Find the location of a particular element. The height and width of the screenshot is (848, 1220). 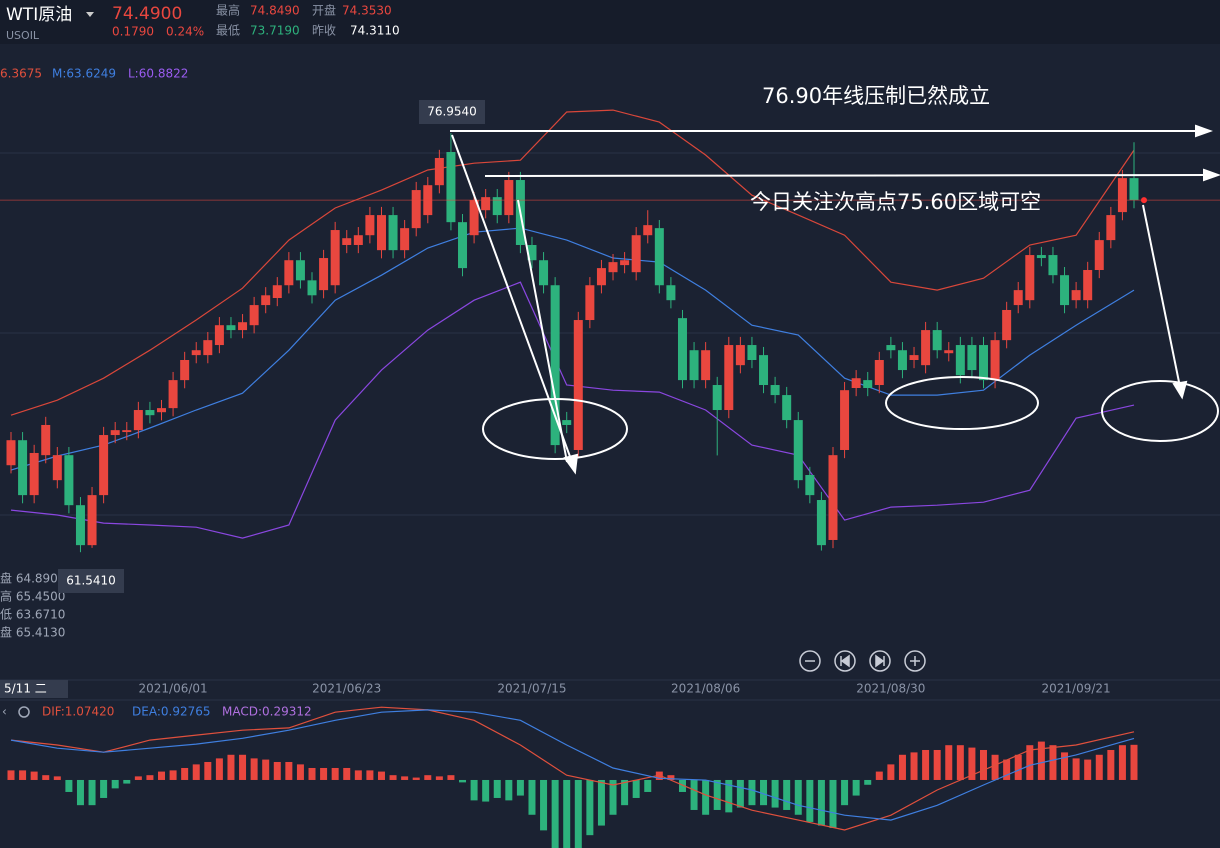

zoom-in-button is located at coordinates (915, 661).